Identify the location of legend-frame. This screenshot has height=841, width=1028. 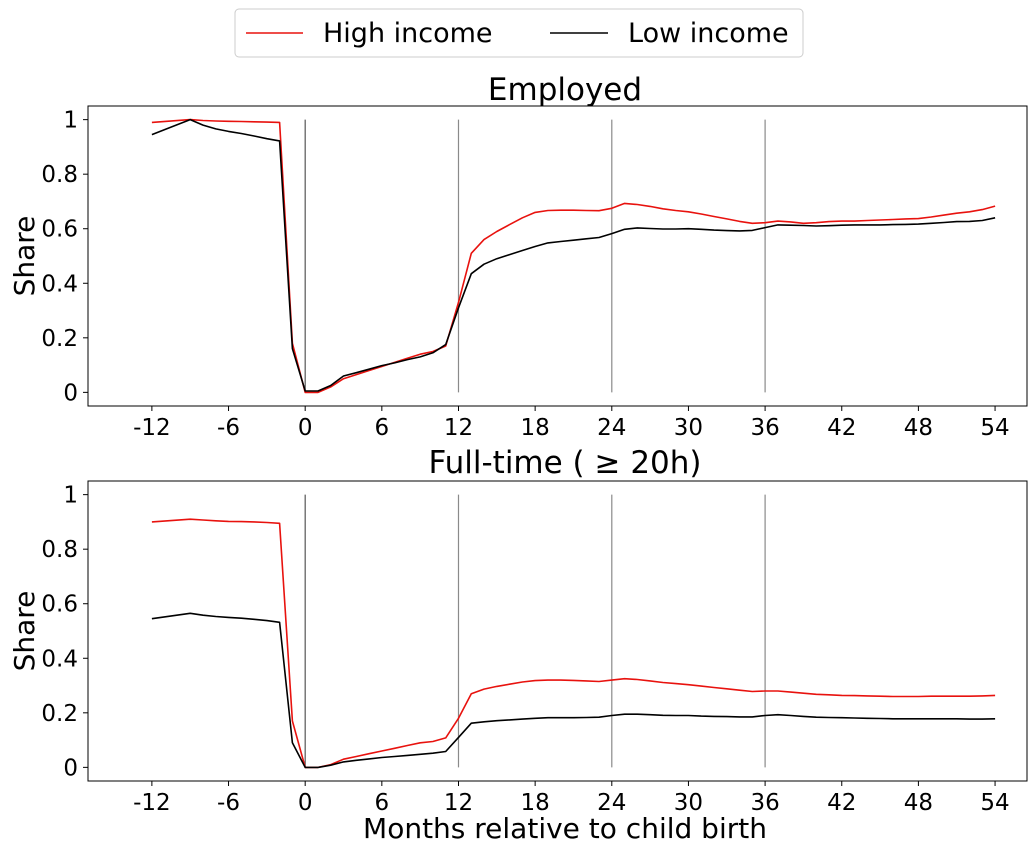
(519, 33).